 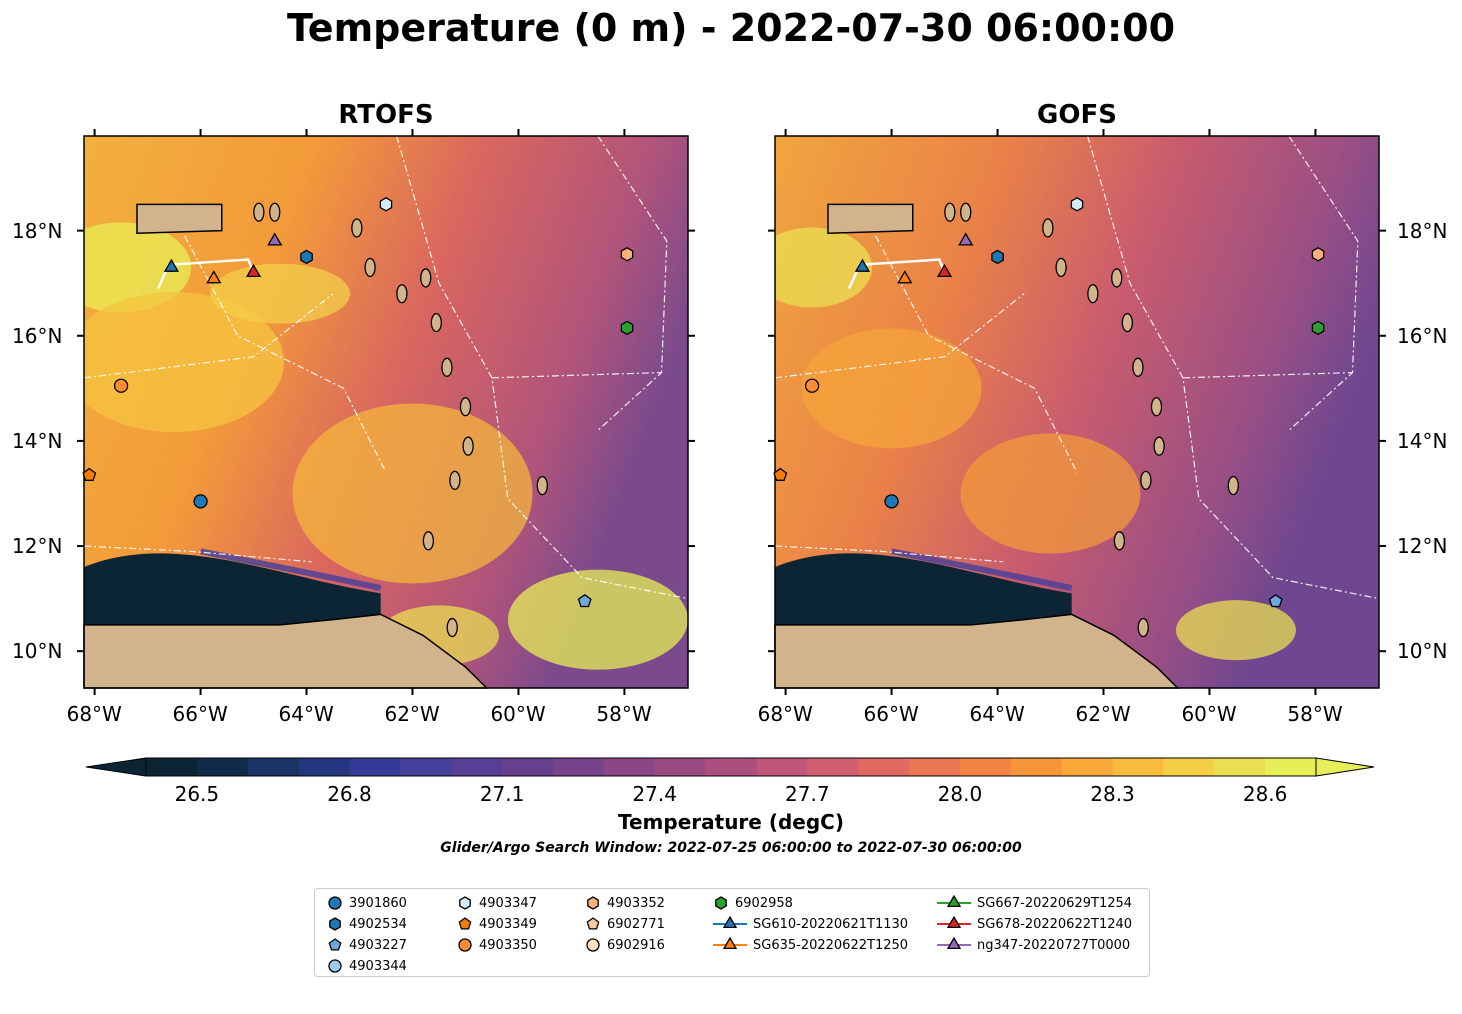 What do you see at coordinates (636, 924) in the screenshot?
I see `legend-entry-label: 6902771` at bounding box center [636, 924].